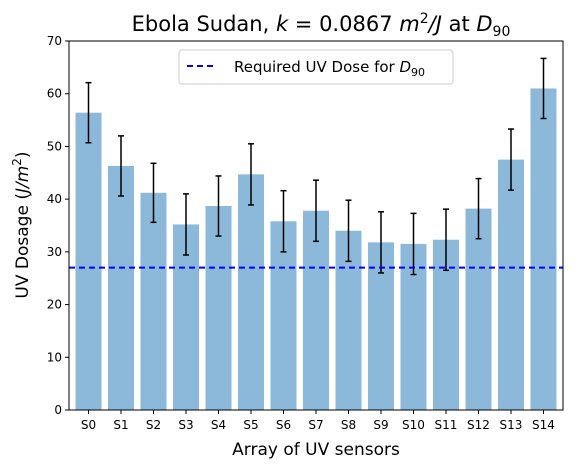  Describe the element at coordinates (218, 425) in the screenshot. I see `x-tick-label: S4` at that location.